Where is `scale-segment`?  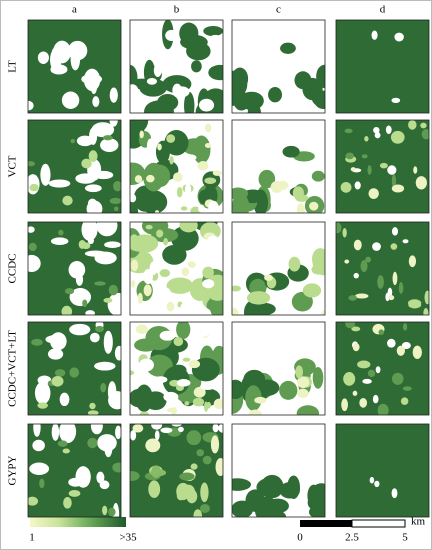 scale-segment is located at coordinates (326, 523).